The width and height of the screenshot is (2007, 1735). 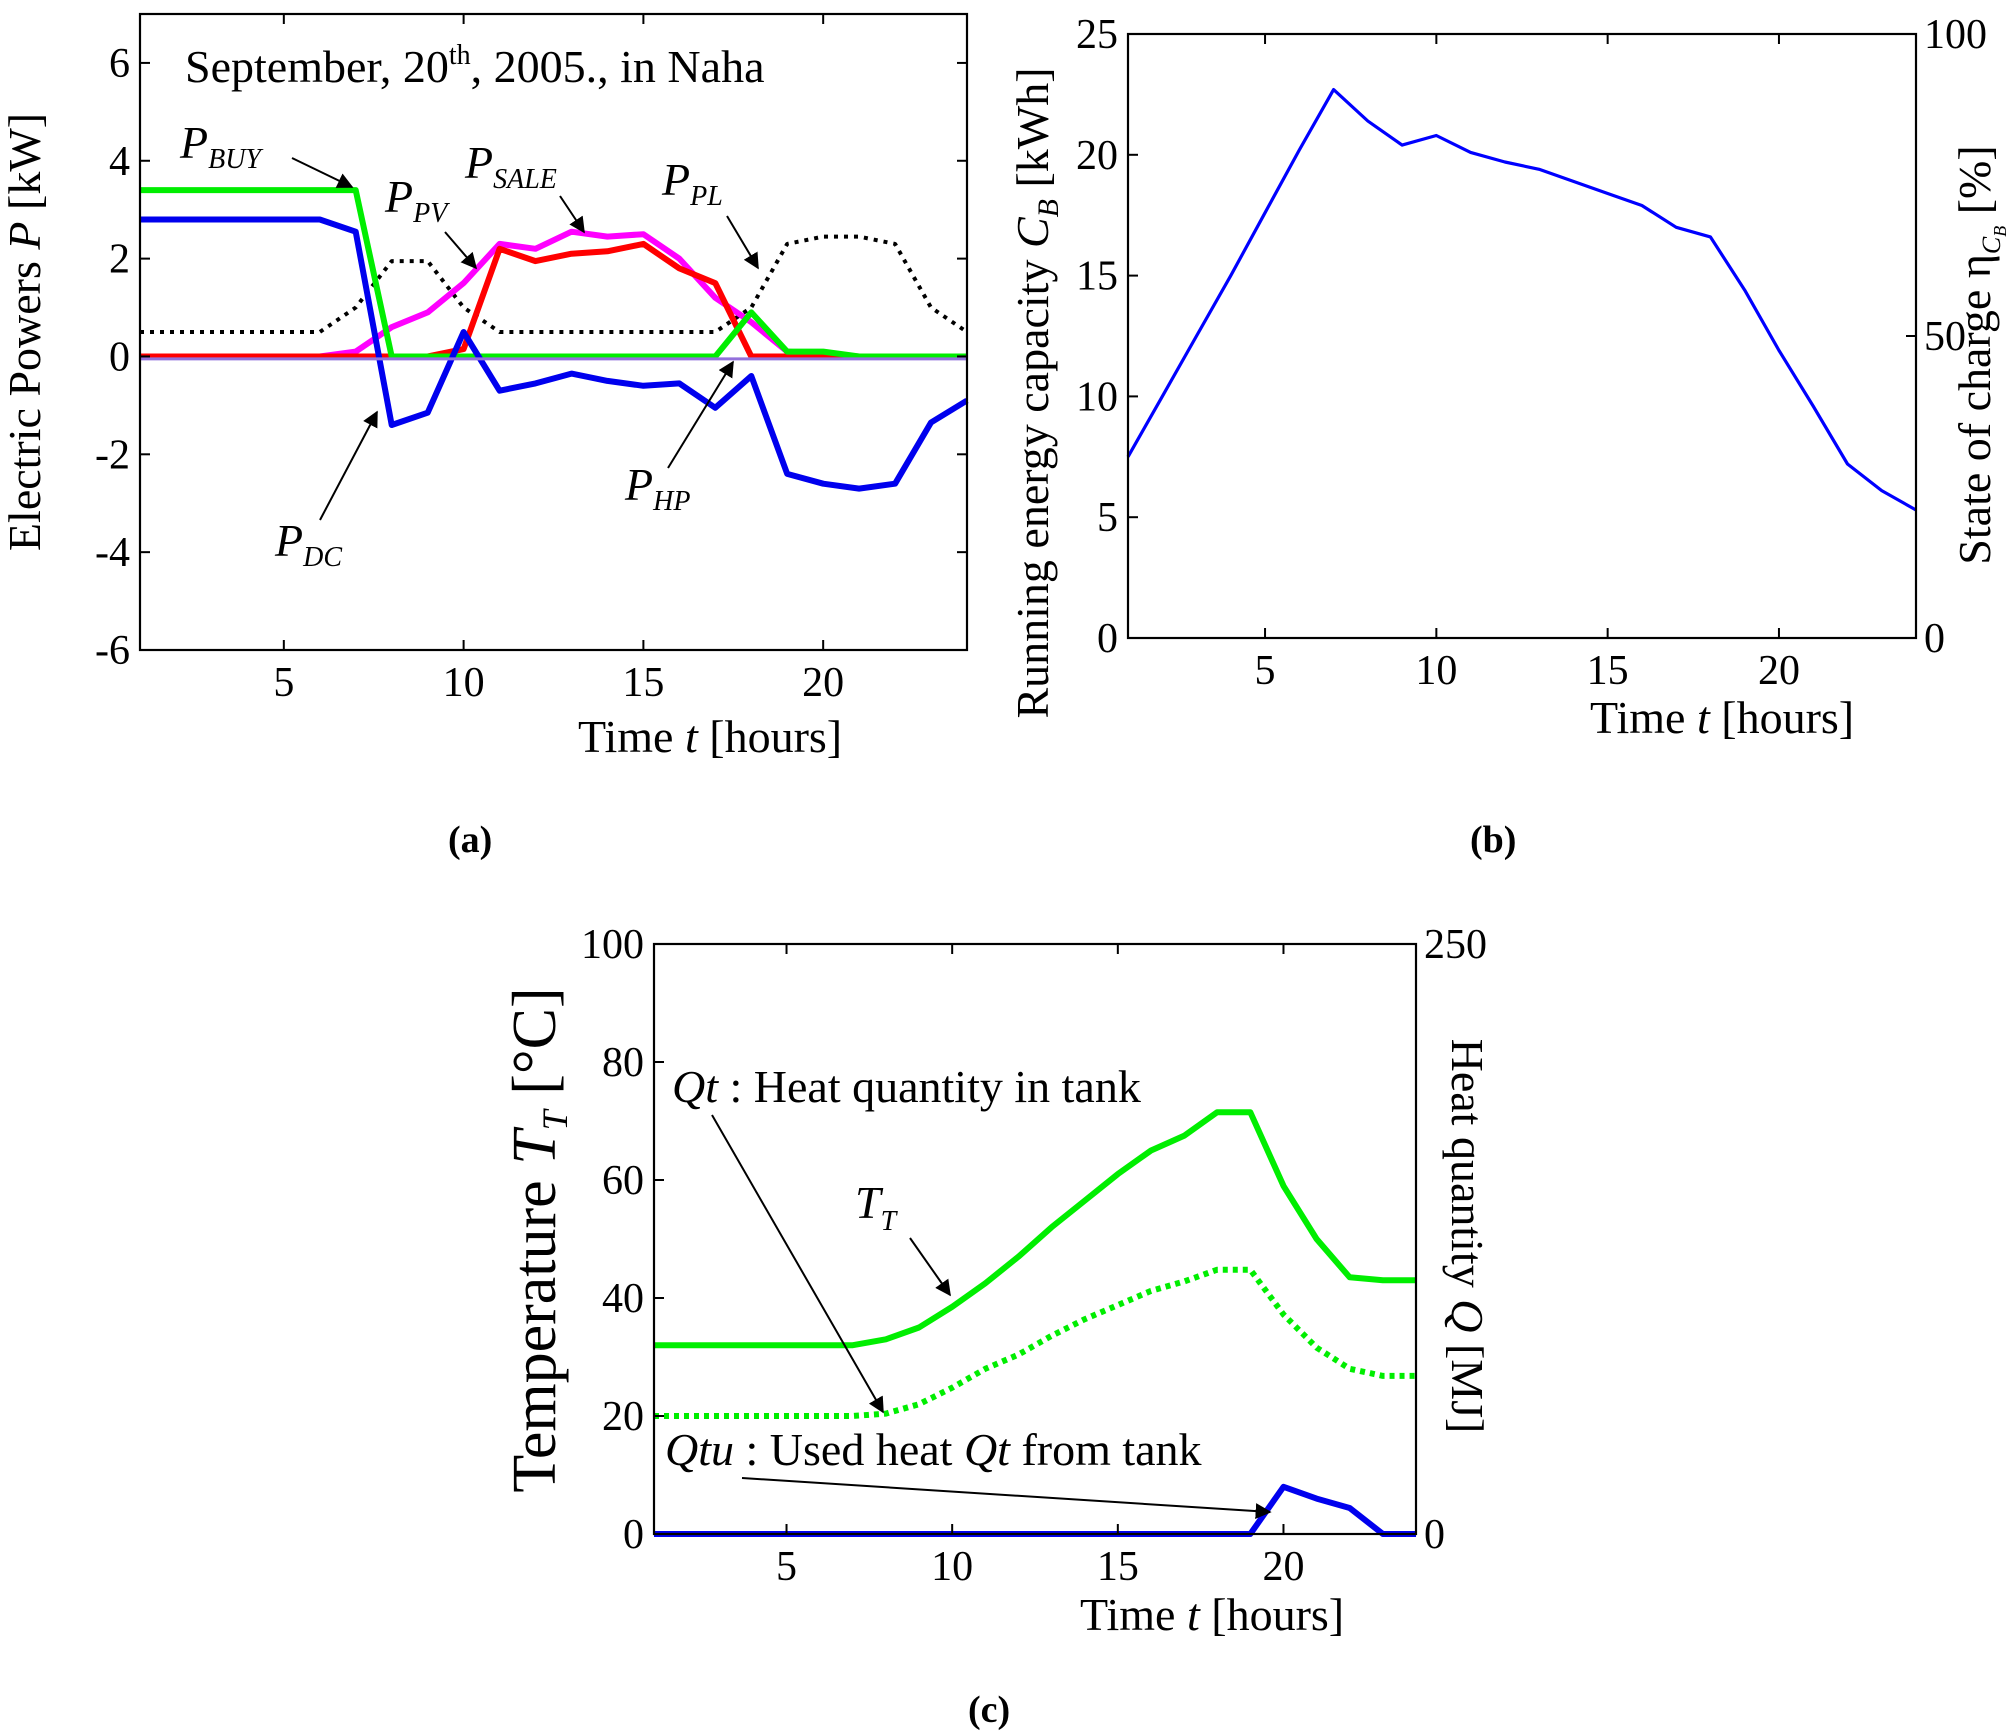 I want to click on chart-c-frame, so click(x=1035, y=1239).